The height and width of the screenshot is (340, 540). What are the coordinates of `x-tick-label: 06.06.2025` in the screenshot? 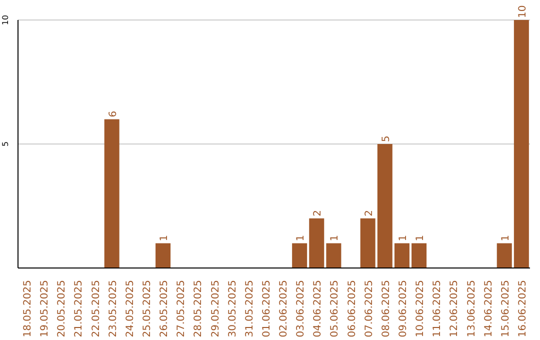 It's located at (352, 309).